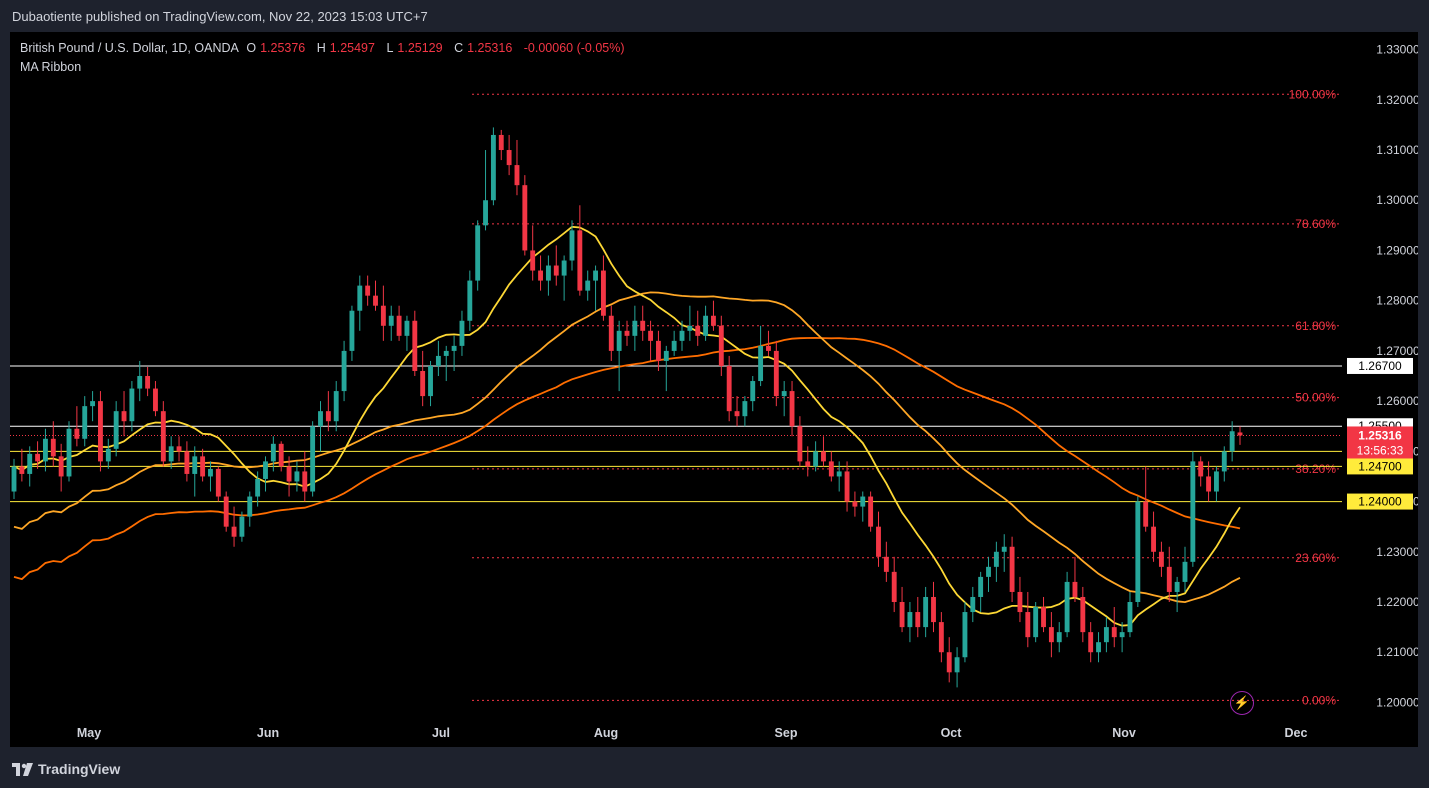 The width and height of the screenshot is (1429, 788). Describe the element at coordinates (129, 48) in the screenshot. I see `symbol-name: British Pound / U.S. Dollar, 1D, OANDA` at that location.